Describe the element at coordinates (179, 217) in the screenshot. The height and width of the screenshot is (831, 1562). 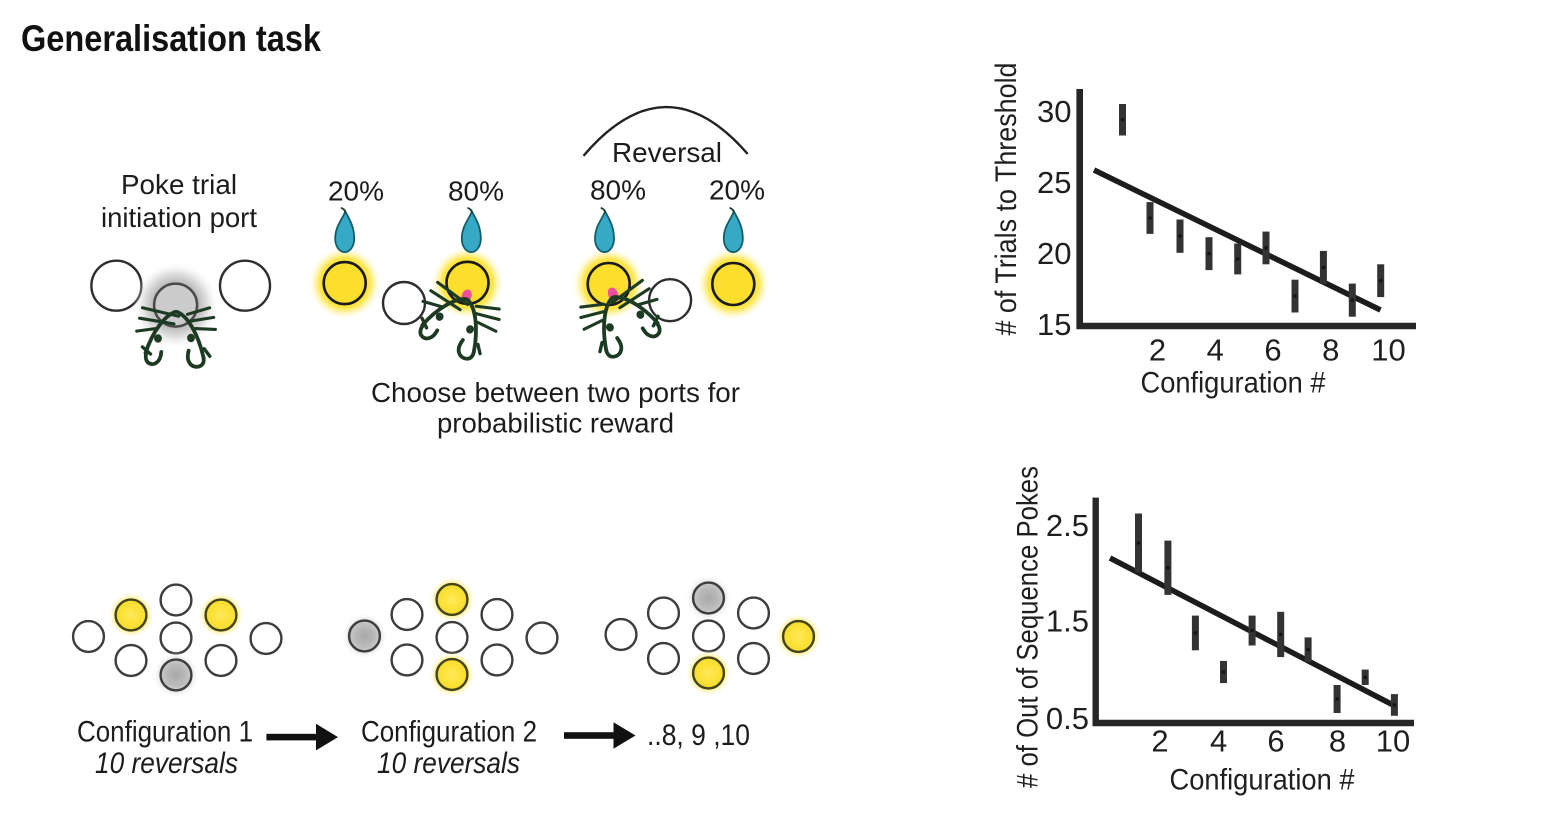
I see `svg-text: initiation port` at that location.